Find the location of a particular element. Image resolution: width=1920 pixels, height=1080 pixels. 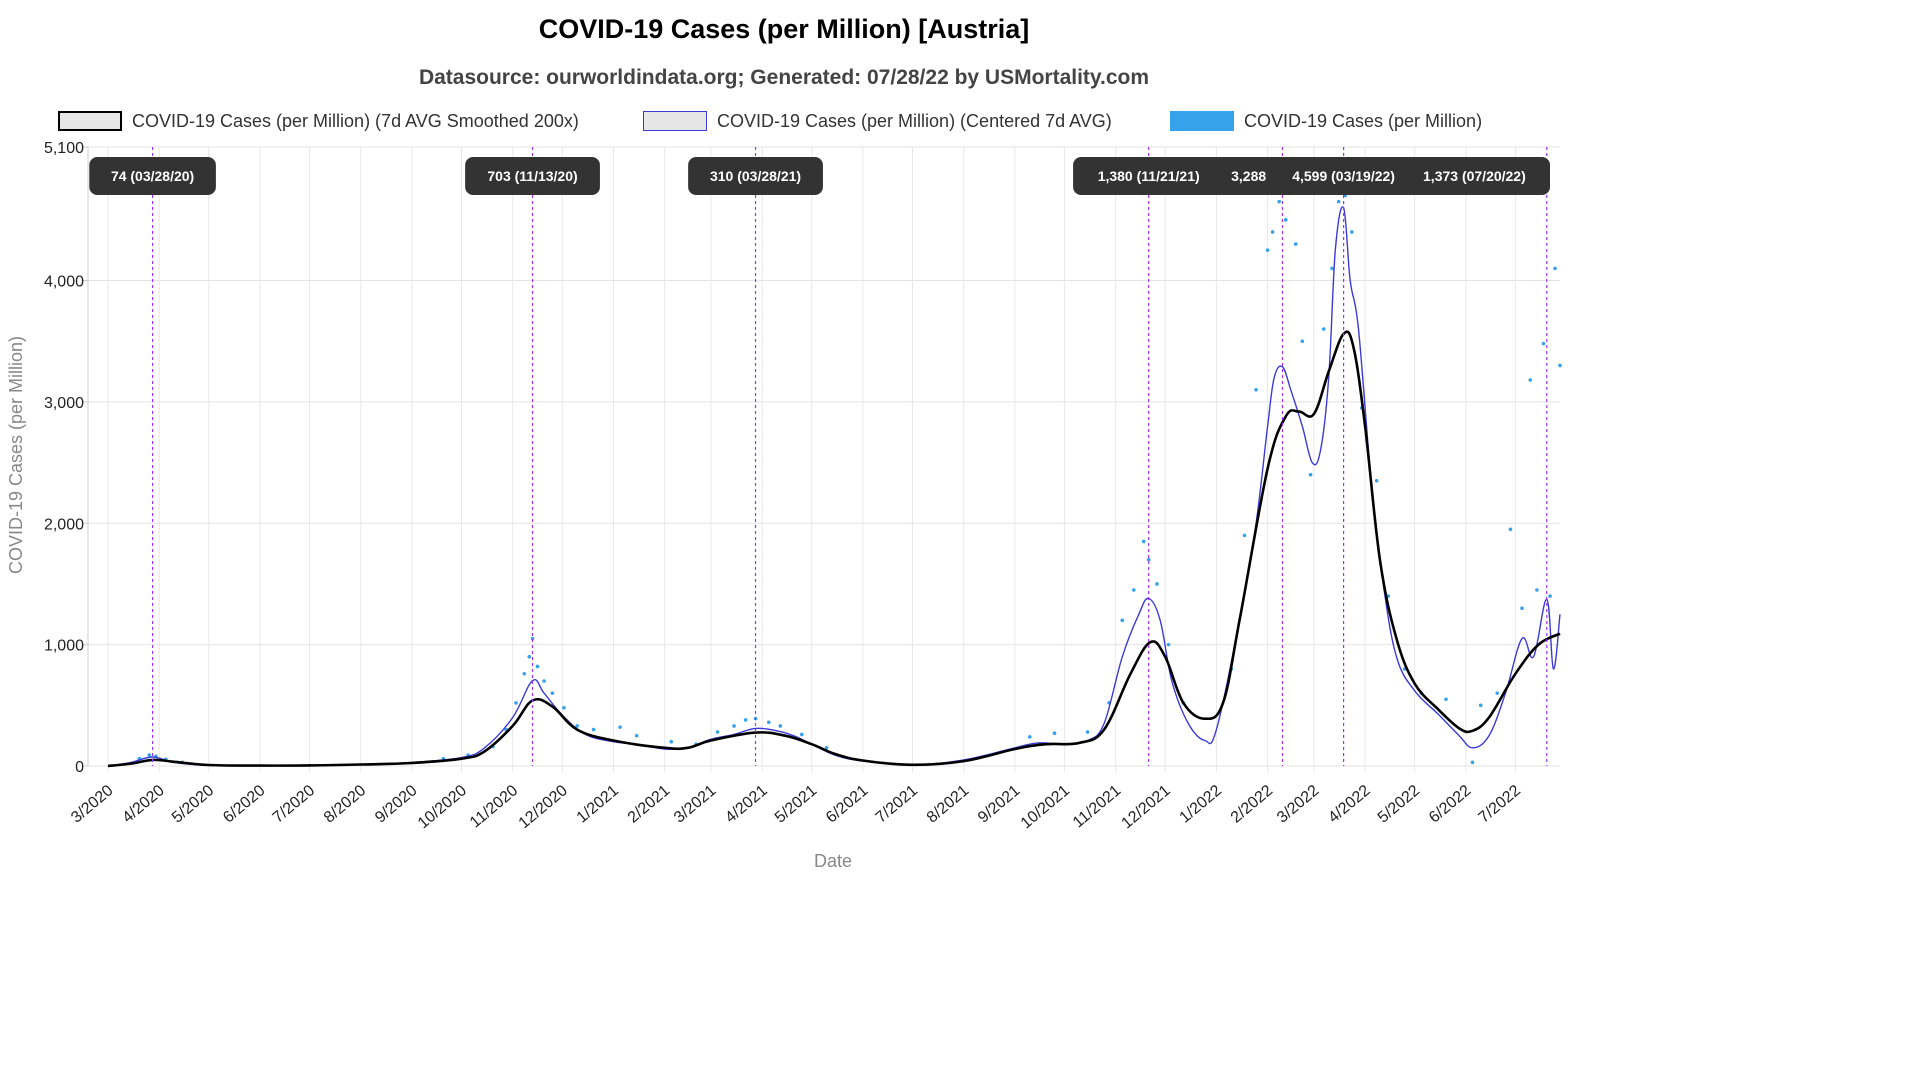

x-tick-label: 4/2021 is located at coordinates (746, 804).